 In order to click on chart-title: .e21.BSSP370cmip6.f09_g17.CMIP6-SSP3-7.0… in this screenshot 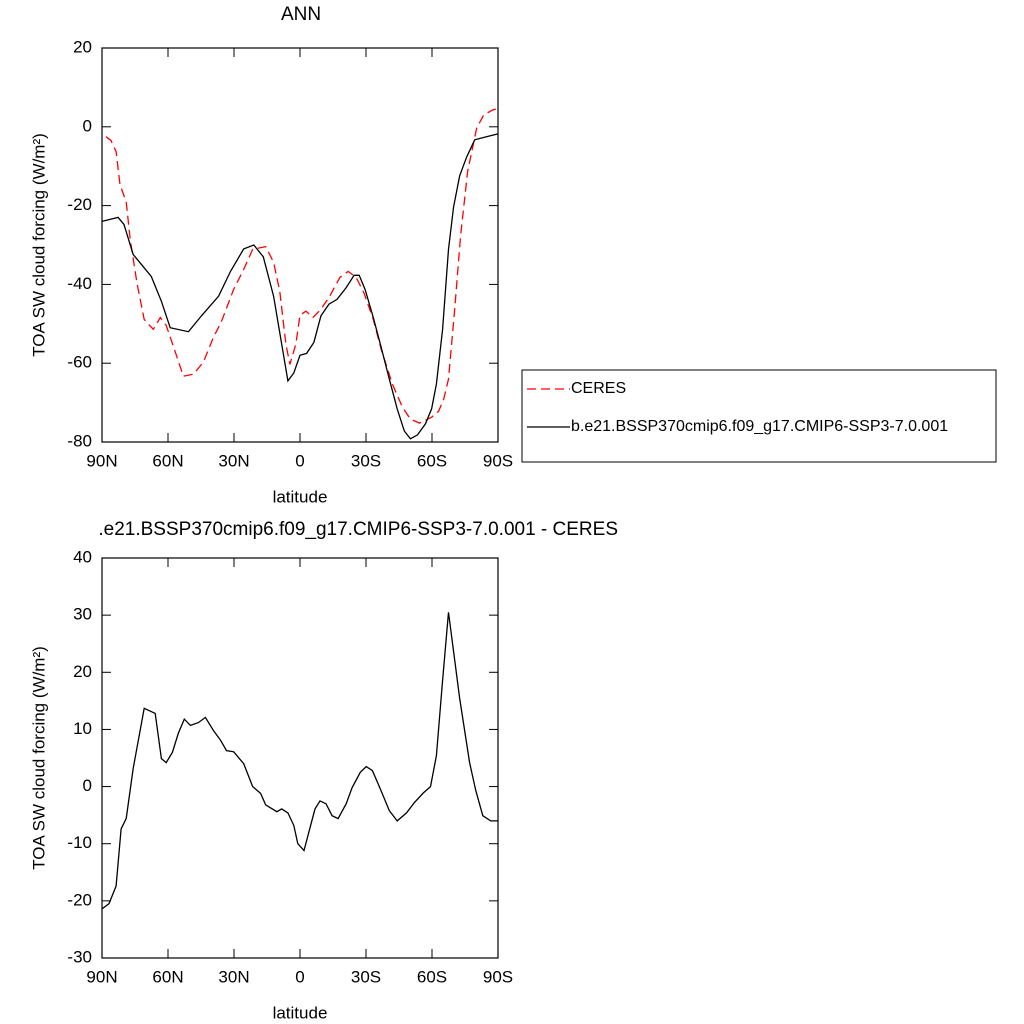, I will do `click(358, 529)`.